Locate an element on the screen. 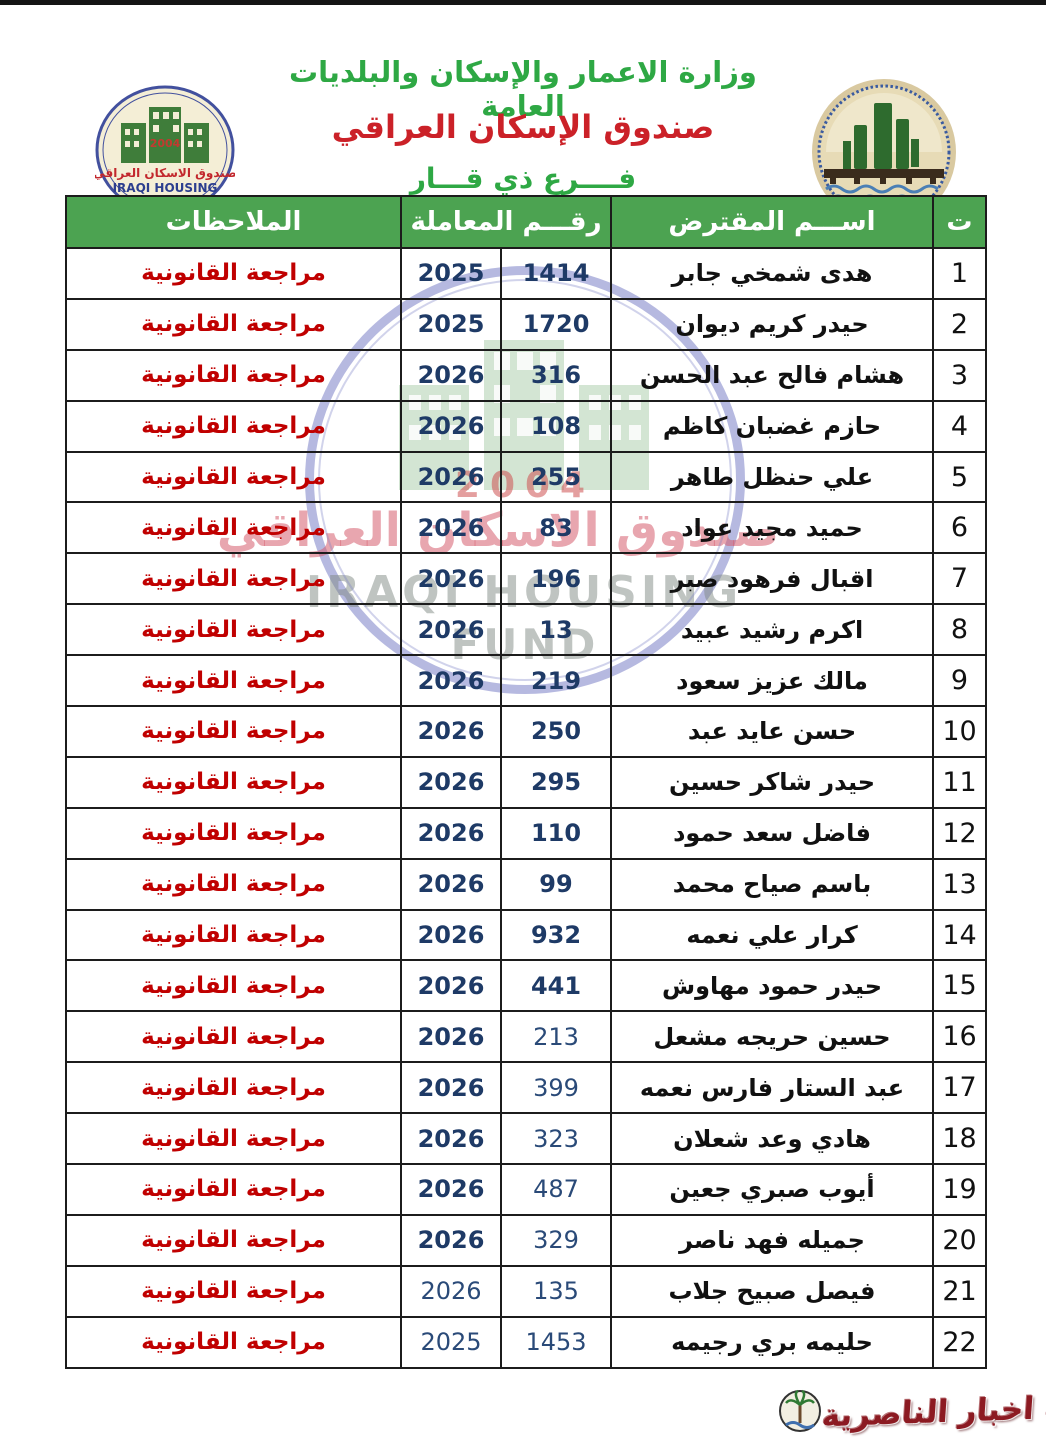 The width and height of the screenshot is (1046, 1440). logo-year-text: 2004 is located at coordinates (165, 143).